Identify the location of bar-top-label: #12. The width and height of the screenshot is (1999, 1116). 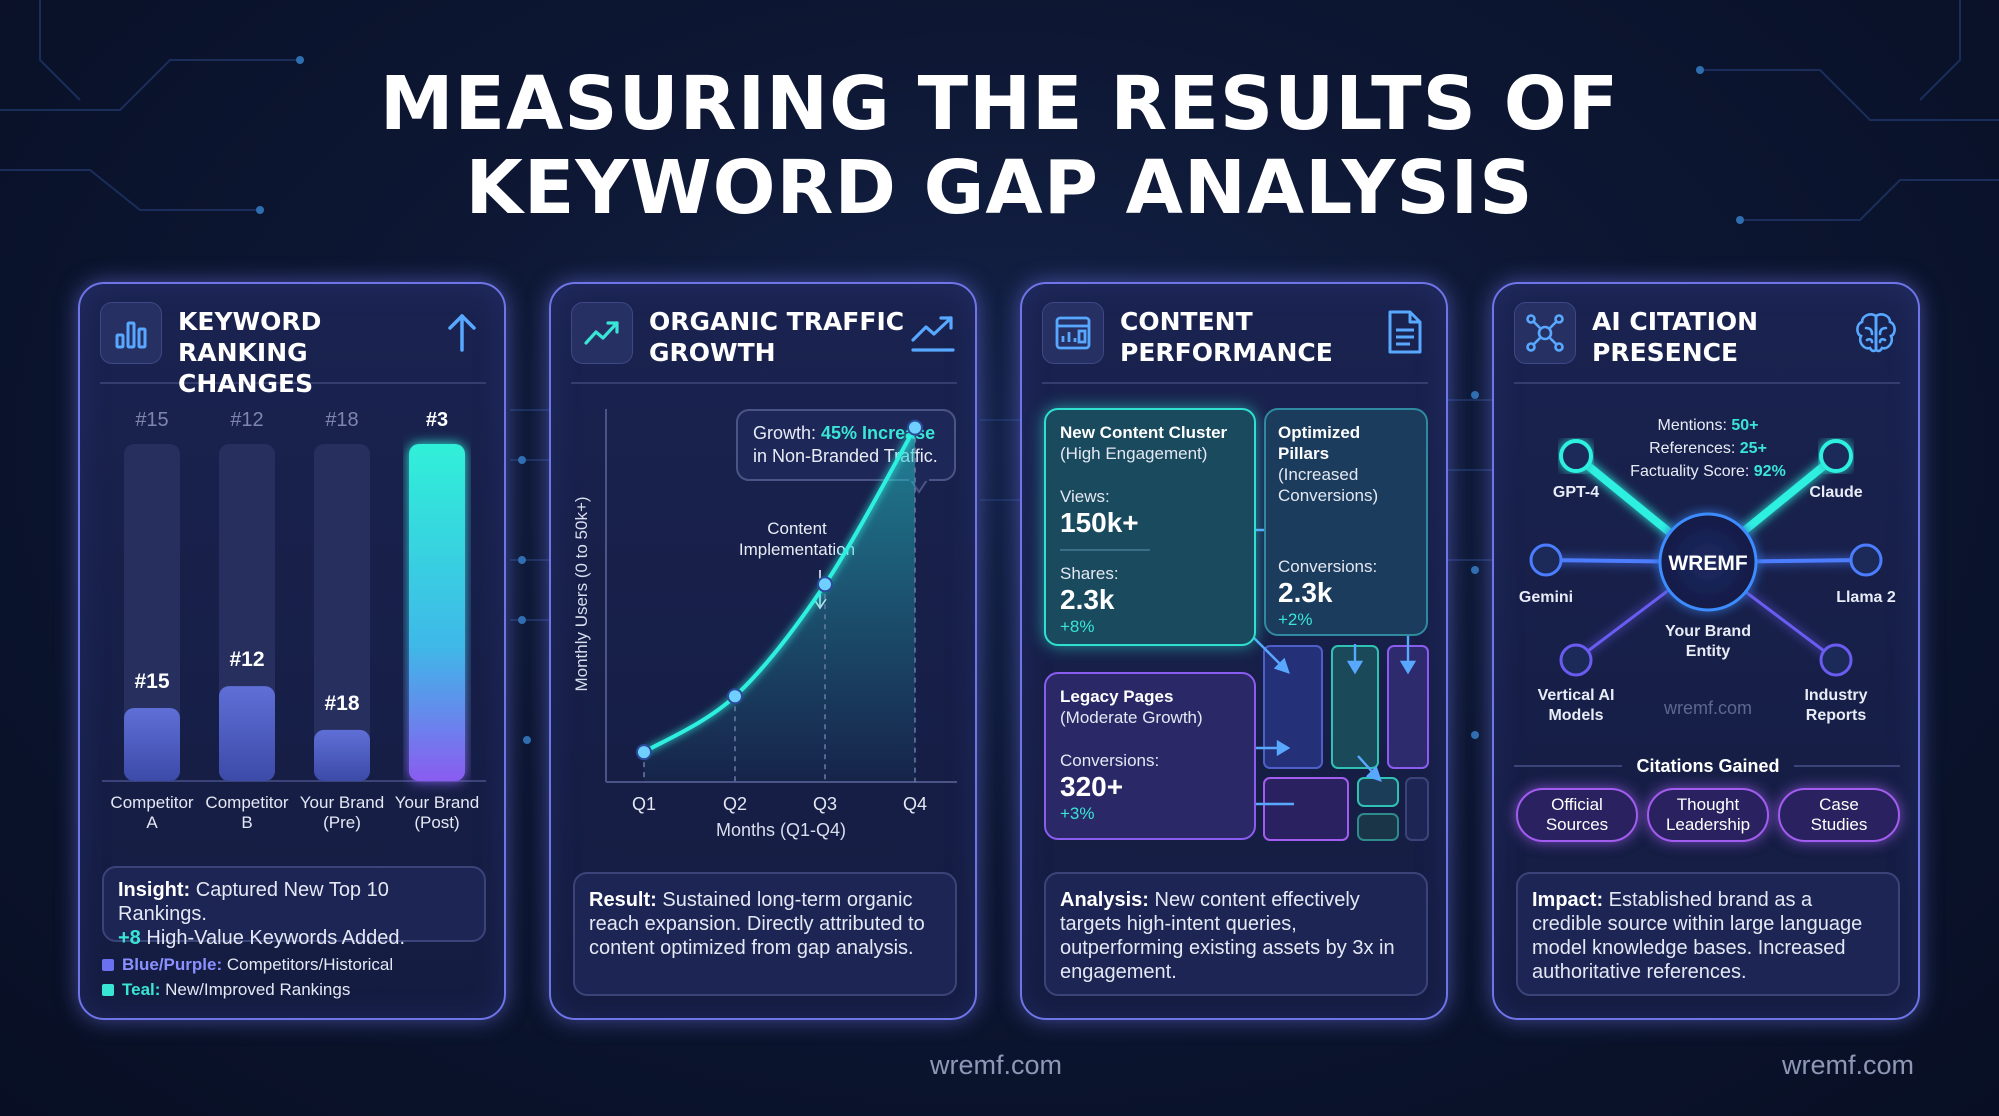
(246, 420).